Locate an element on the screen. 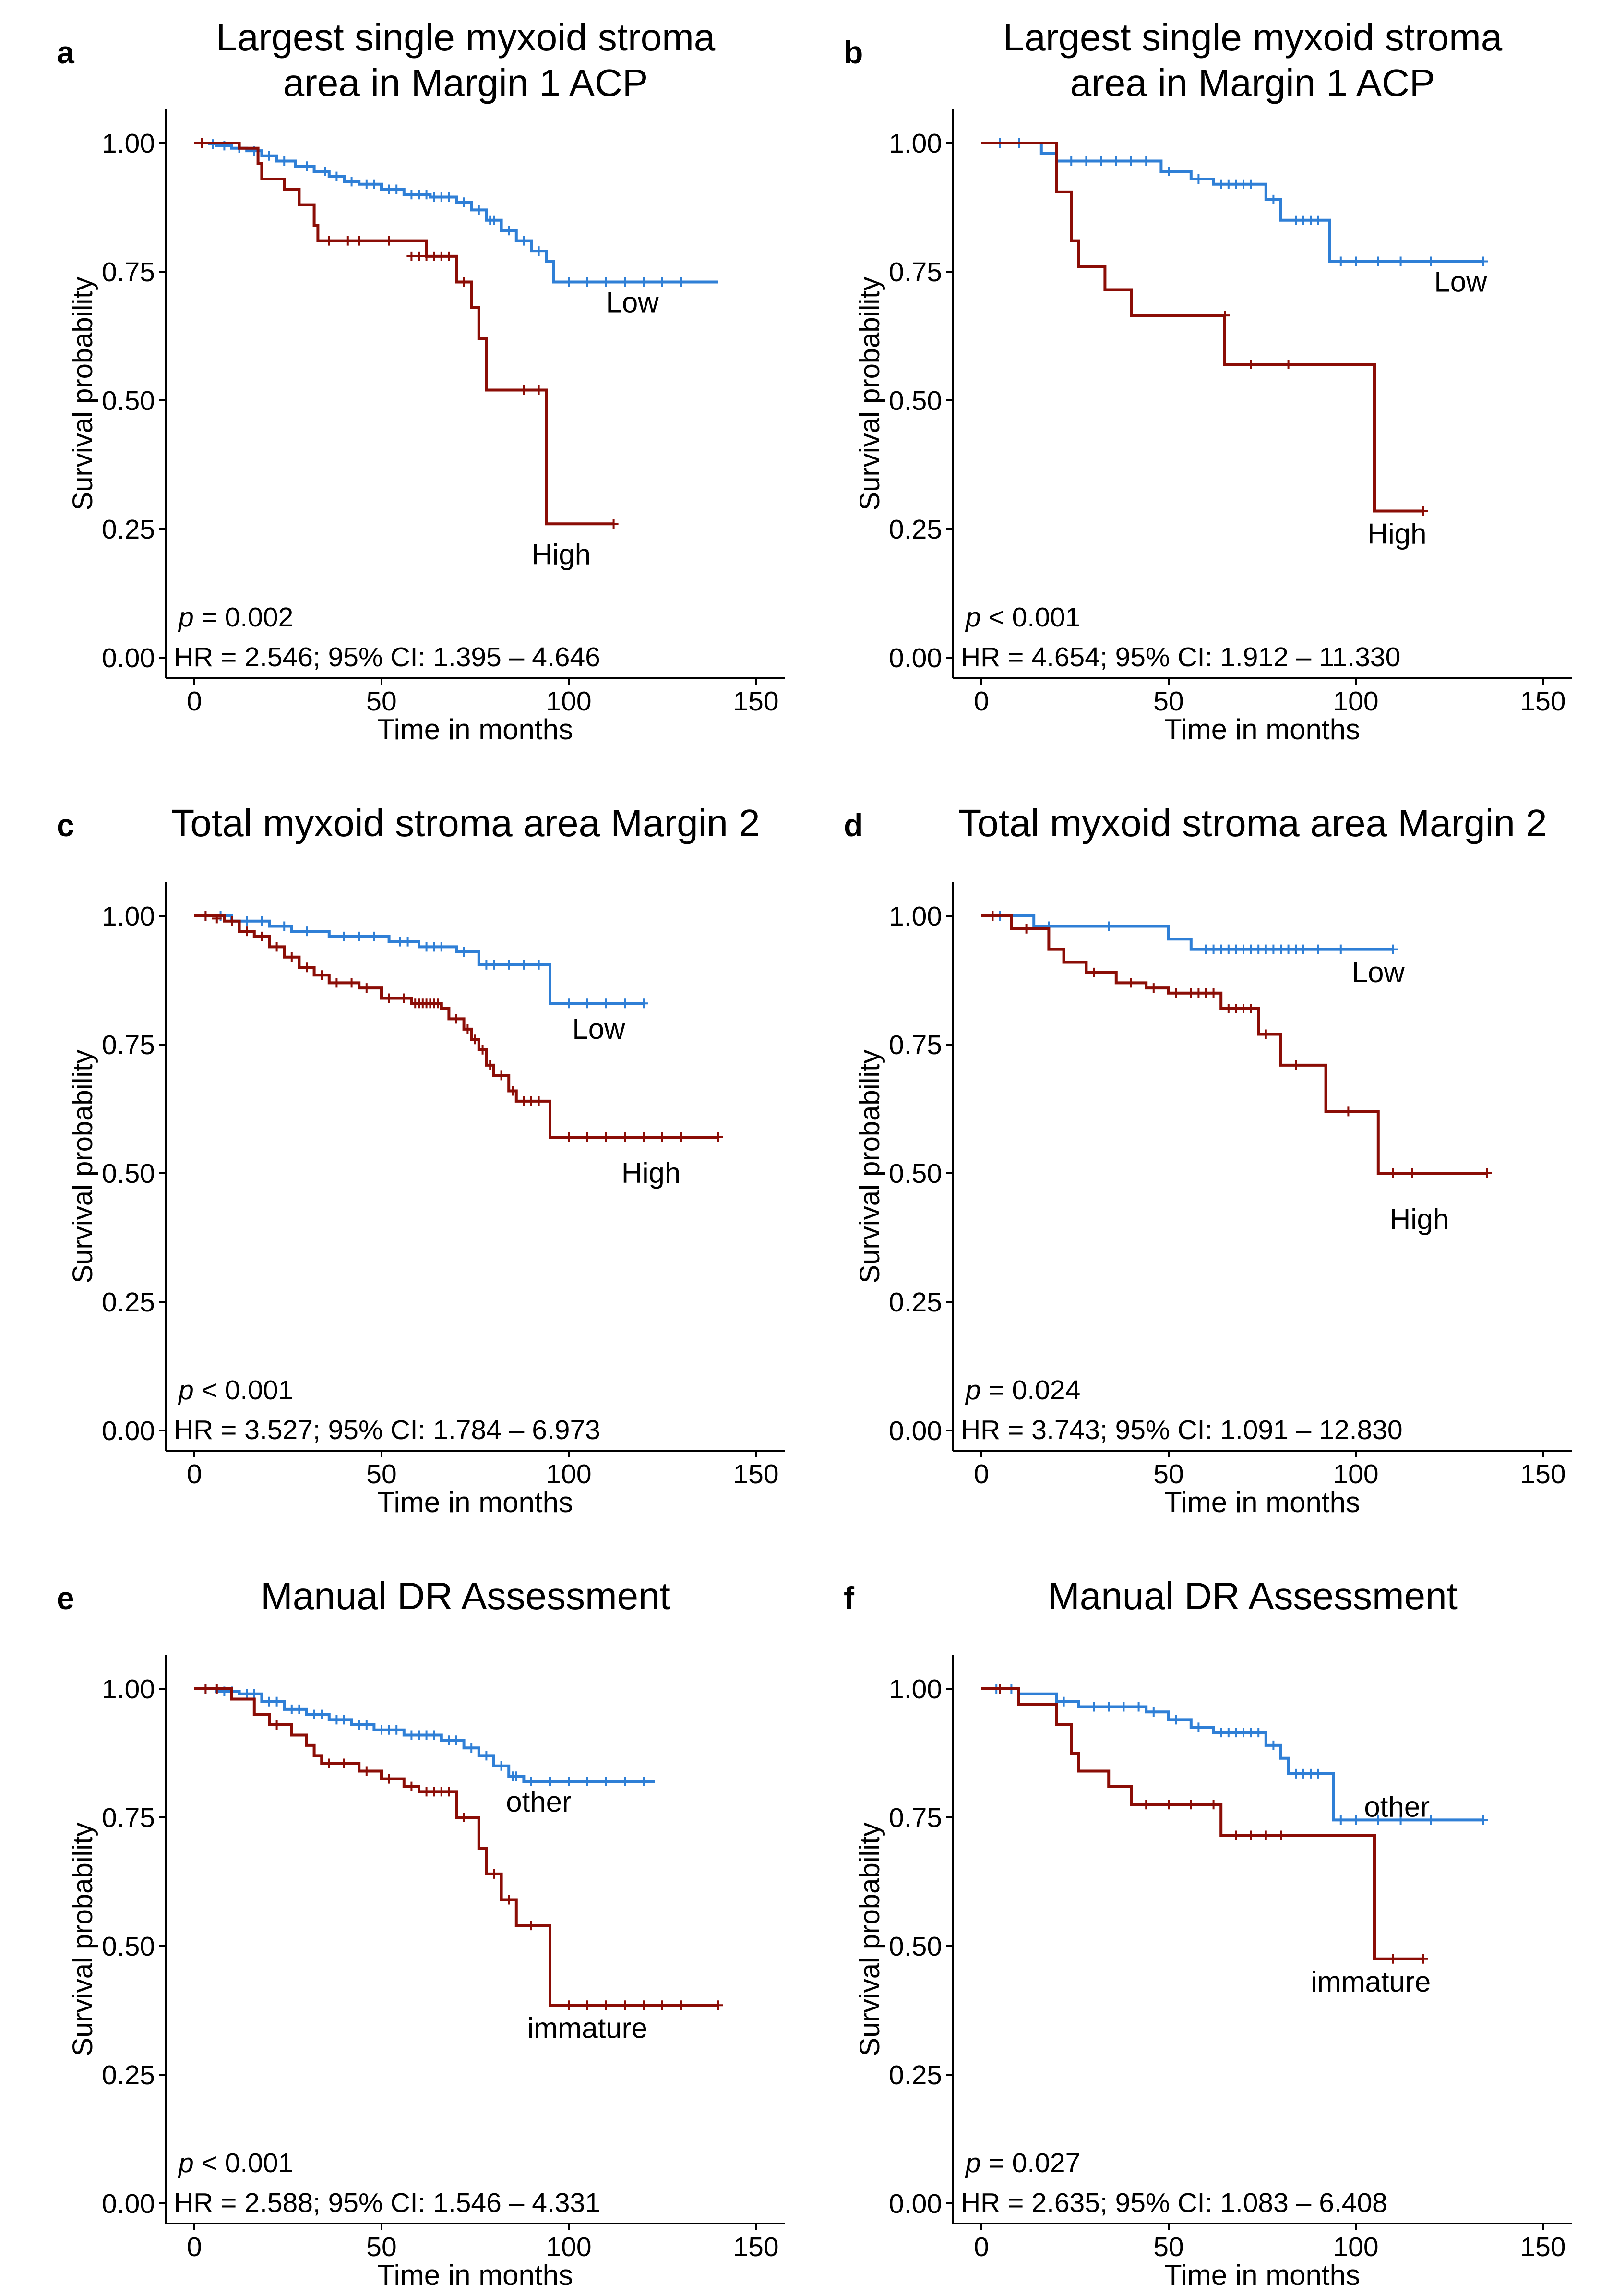 This screenshot has height=2296, width=1601. y-tick-label: 0.50 is located at coordinates (916, 1173).